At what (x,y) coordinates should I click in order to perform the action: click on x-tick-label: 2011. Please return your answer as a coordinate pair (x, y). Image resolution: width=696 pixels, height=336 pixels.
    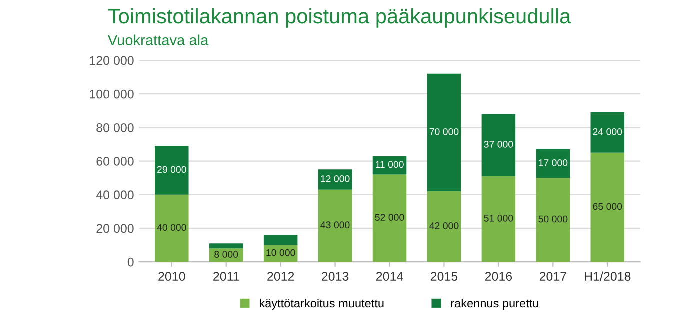
    Looking at the image, I should click on (227, 276).